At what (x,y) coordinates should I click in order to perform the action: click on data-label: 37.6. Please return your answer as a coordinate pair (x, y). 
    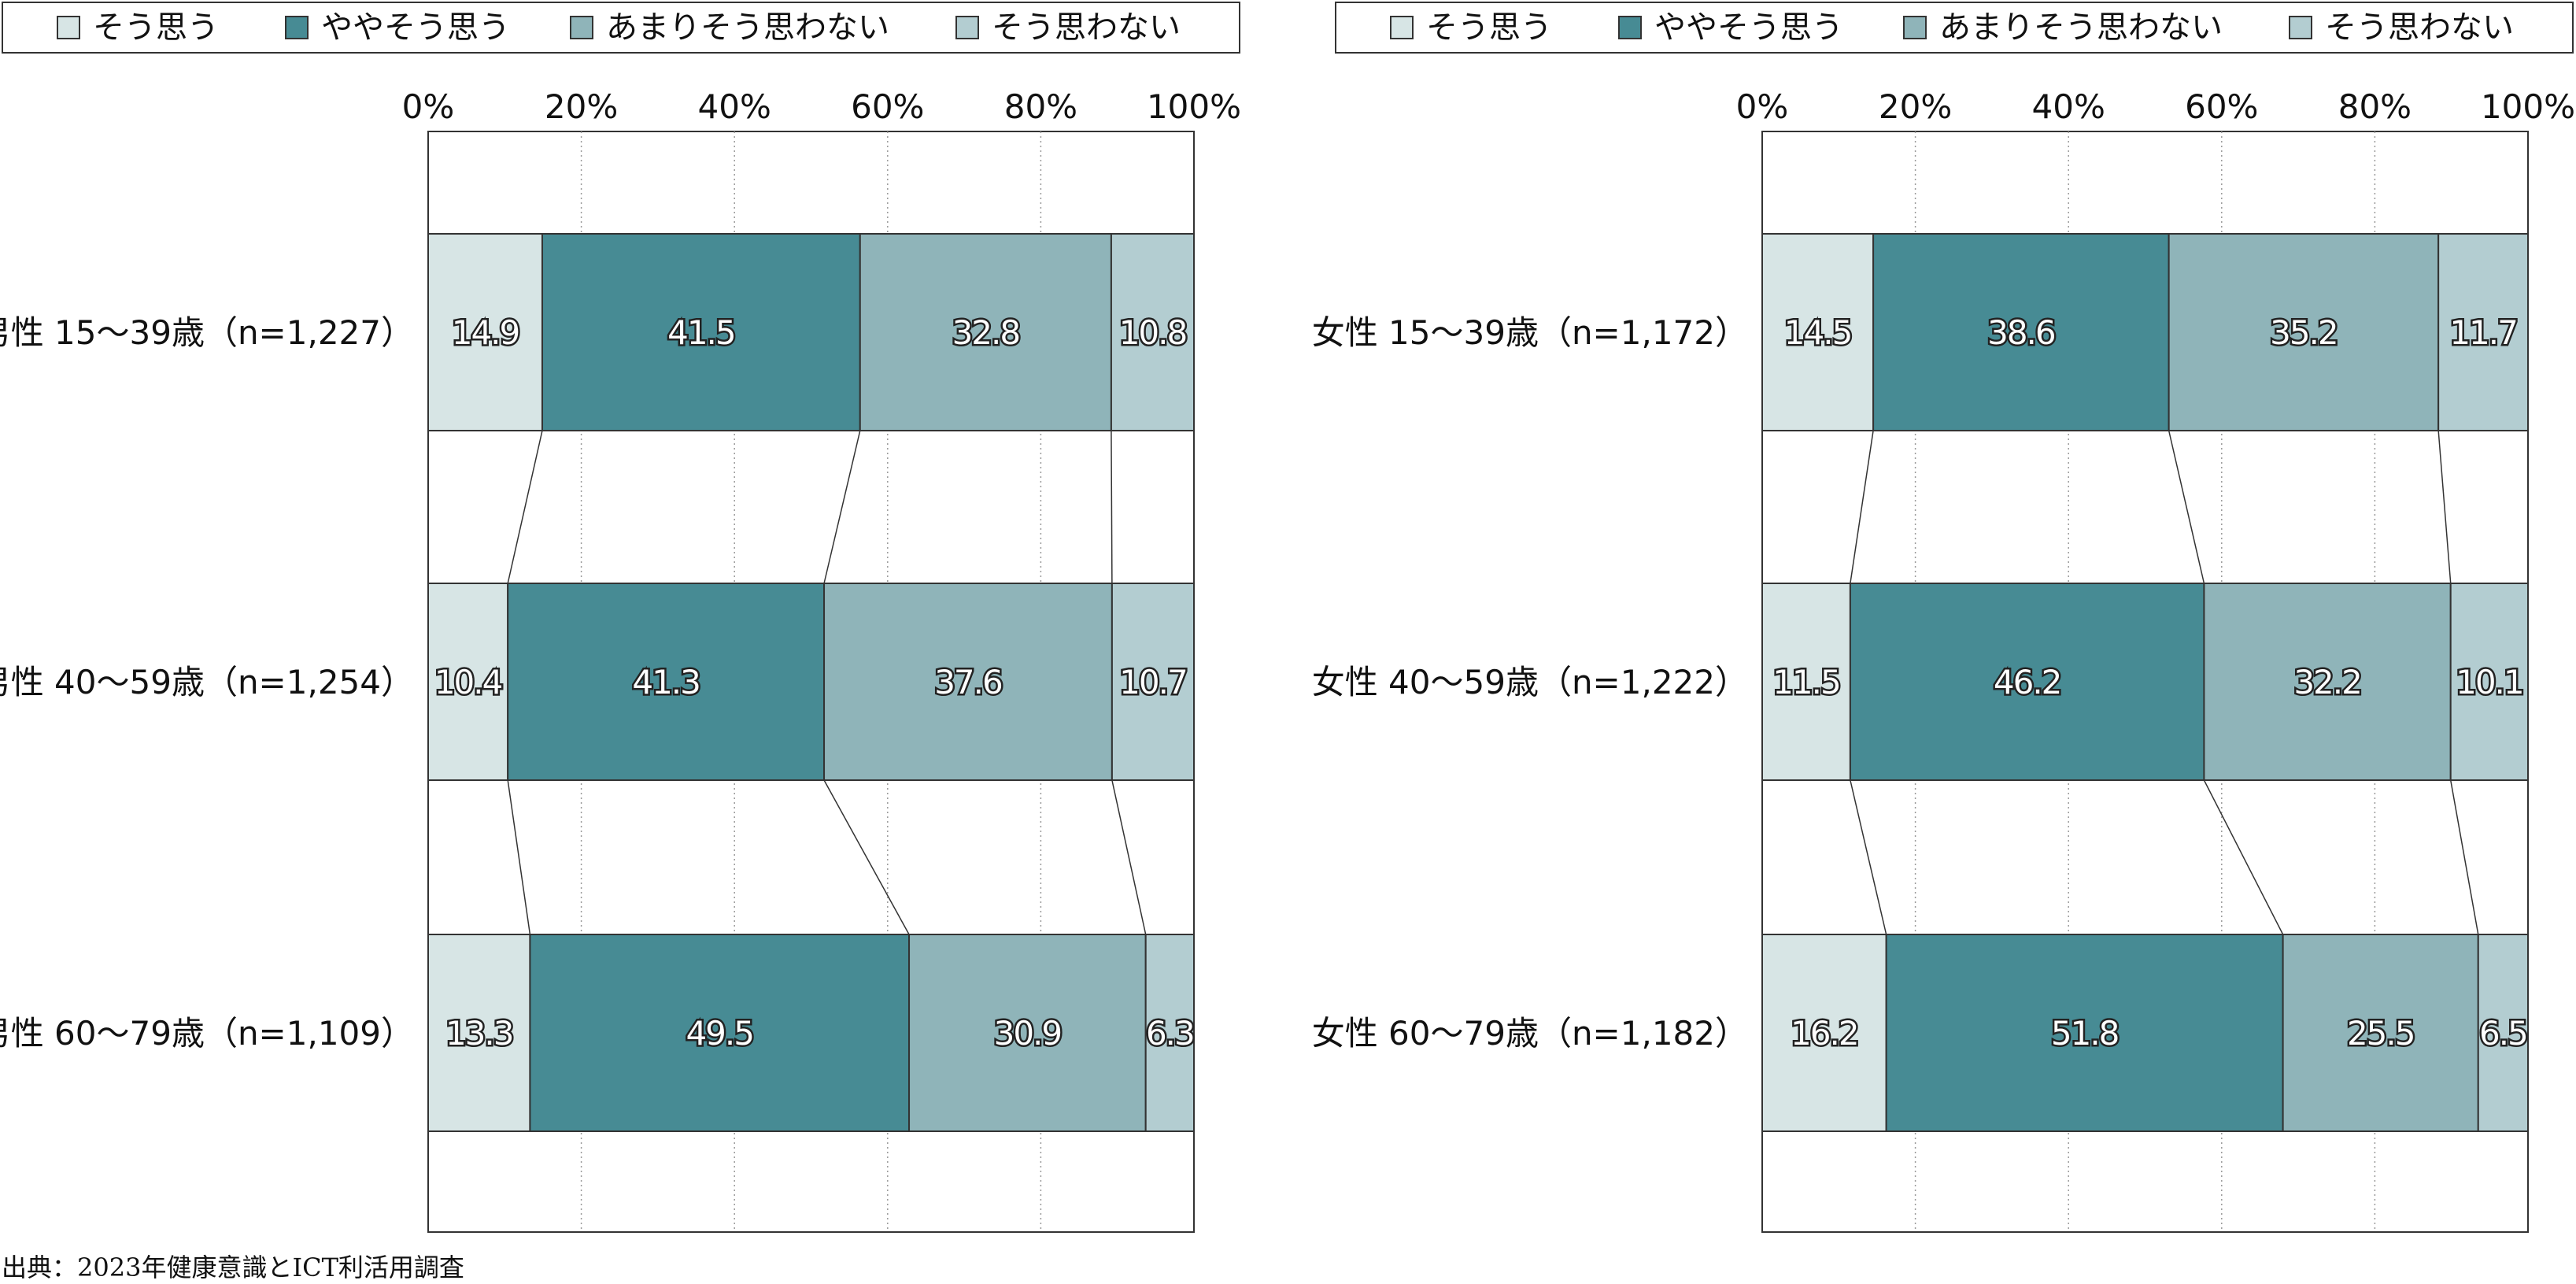
    Looking at the image, I should click on (968, 682).